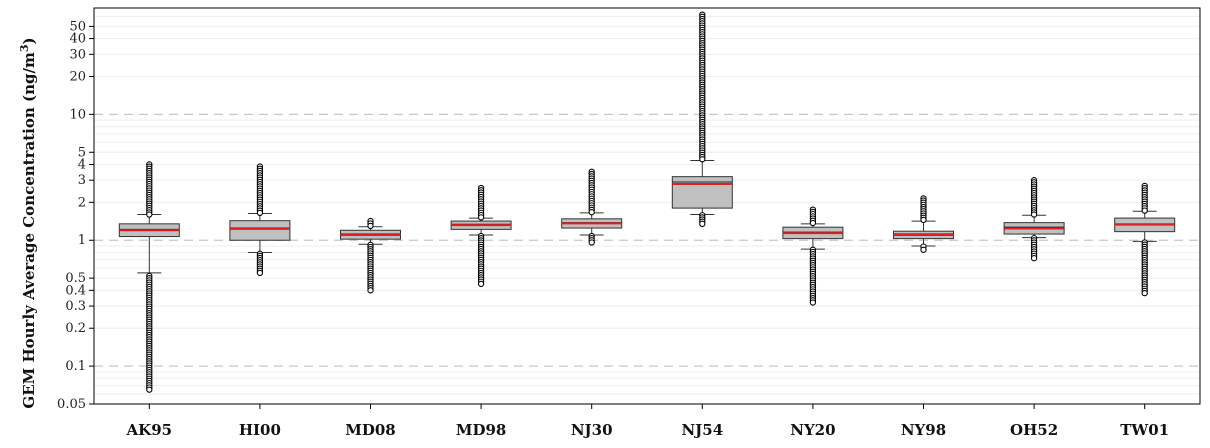  I want to click on x-tick-label: NY98, so click(923, 430).